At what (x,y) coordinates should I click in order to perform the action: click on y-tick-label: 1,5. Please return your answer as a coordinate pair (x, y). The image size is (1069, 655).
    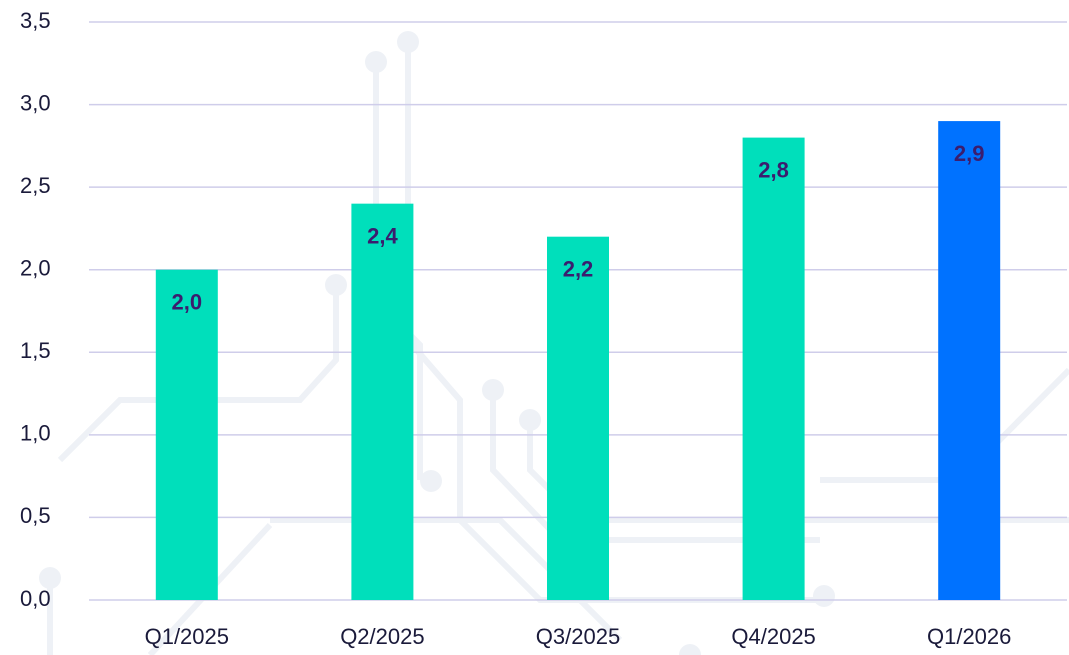
    Looking at the image, I should click on (35, 350).